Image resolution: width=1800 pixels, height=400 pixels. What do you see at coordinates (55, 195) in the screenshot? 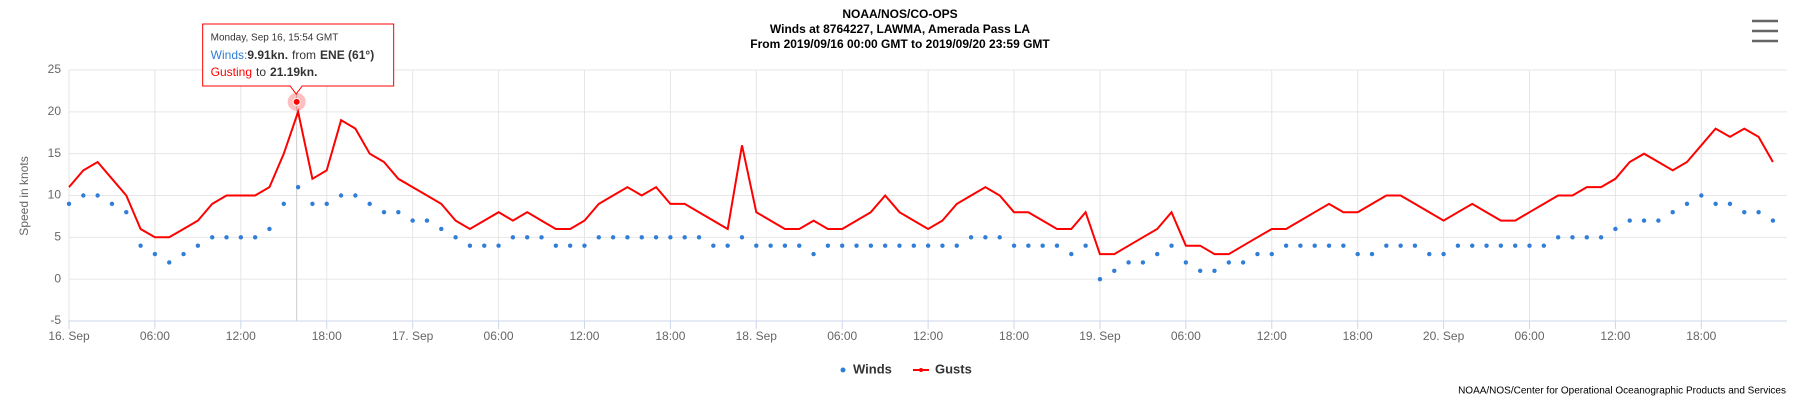
I see `y-tick-label: 10` at bounding box center [55, 195].